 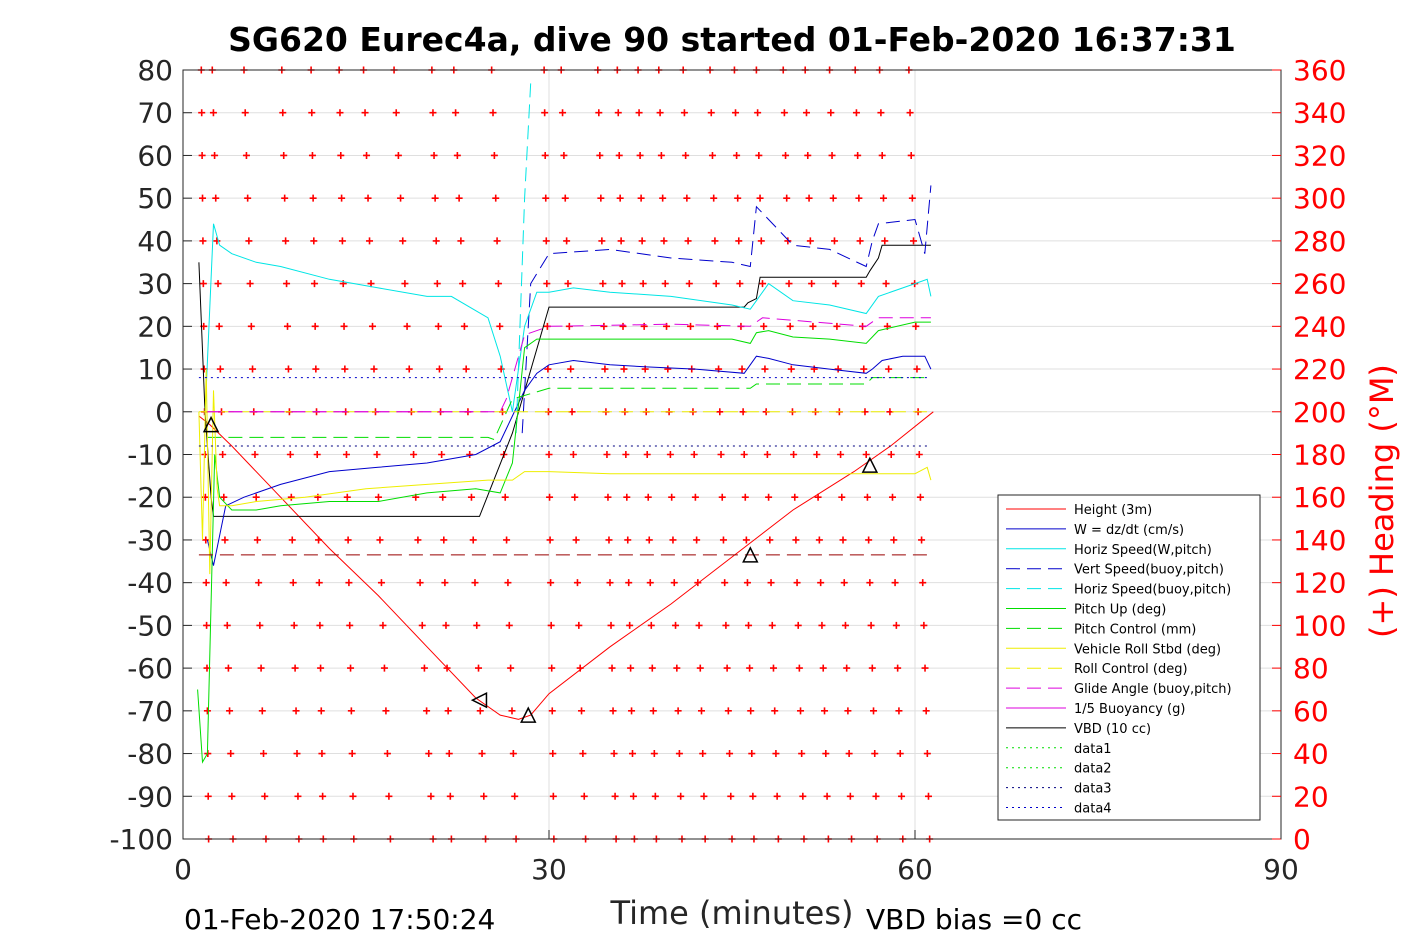 I want to click on right-axis-label: (+) Heading (°M), so click(x=1382, y=501).